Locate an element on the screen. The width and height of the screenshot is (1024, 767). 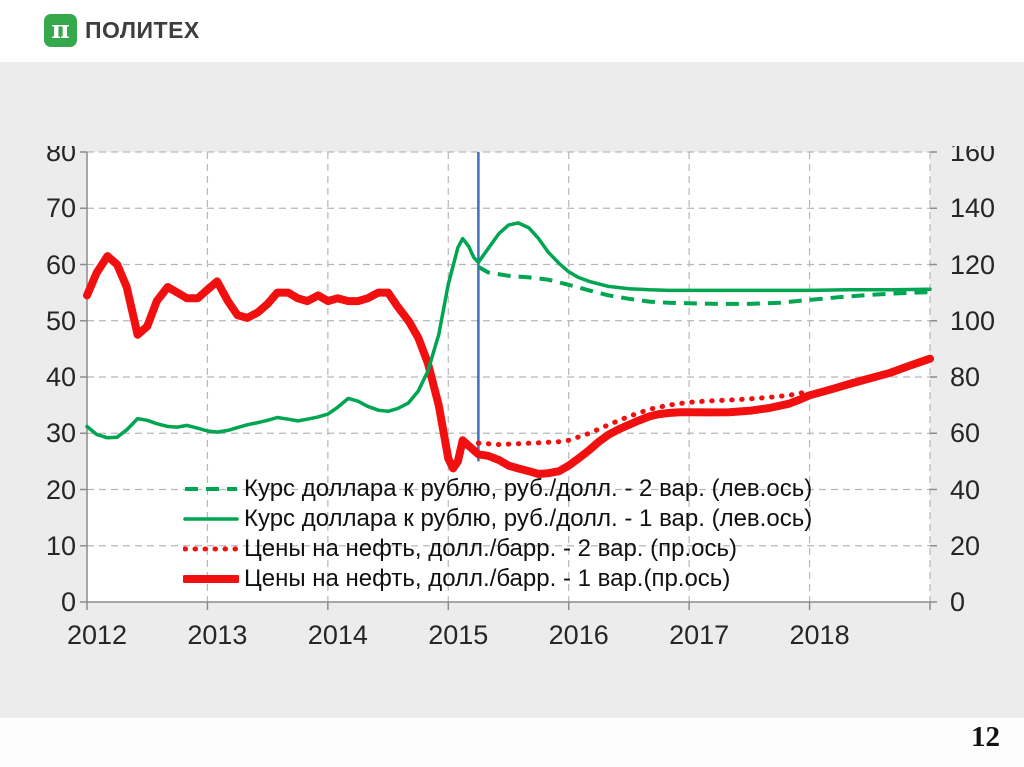
y-axis-left-tick-label: 60 is located at coordinates (60, 264).